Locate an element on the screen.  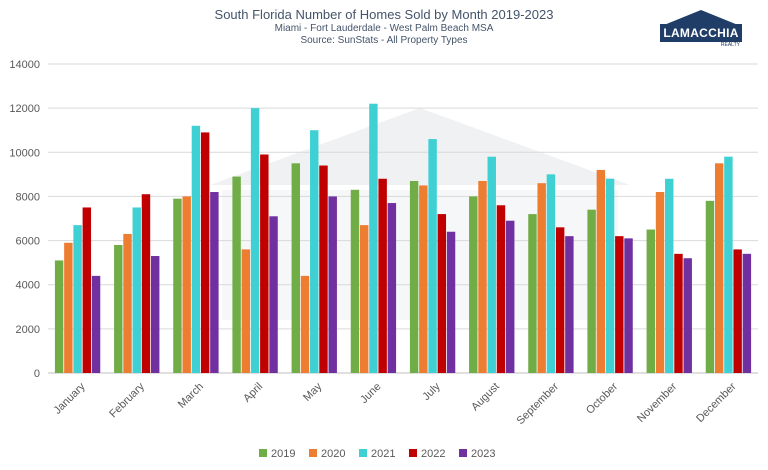
x-tick-label: November is located at coordinates (657, 402).